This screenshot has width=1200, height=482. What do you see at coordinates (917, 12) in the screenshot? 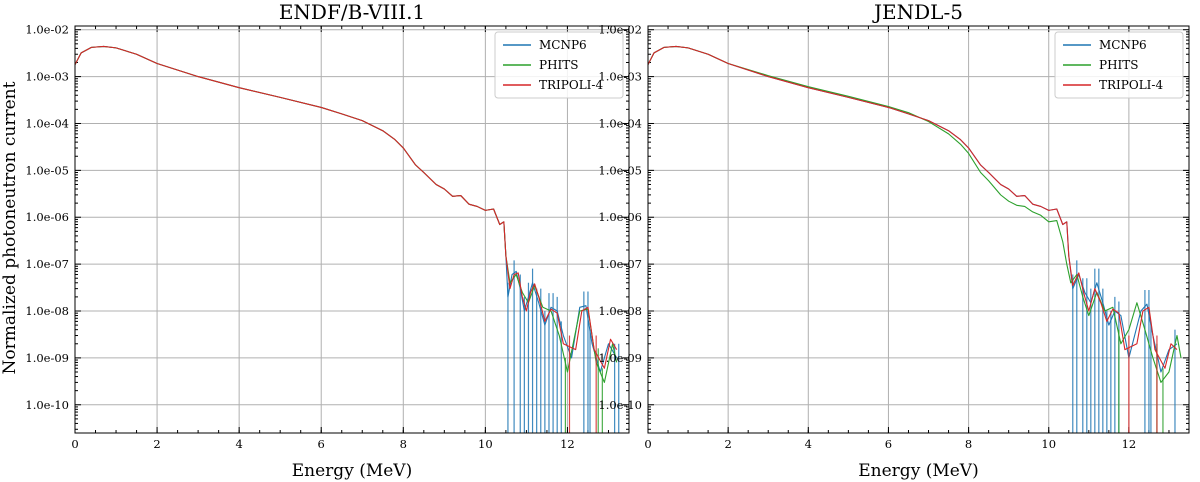
I see `panel-title: JENDL-5` at bounding box center [917, 12].